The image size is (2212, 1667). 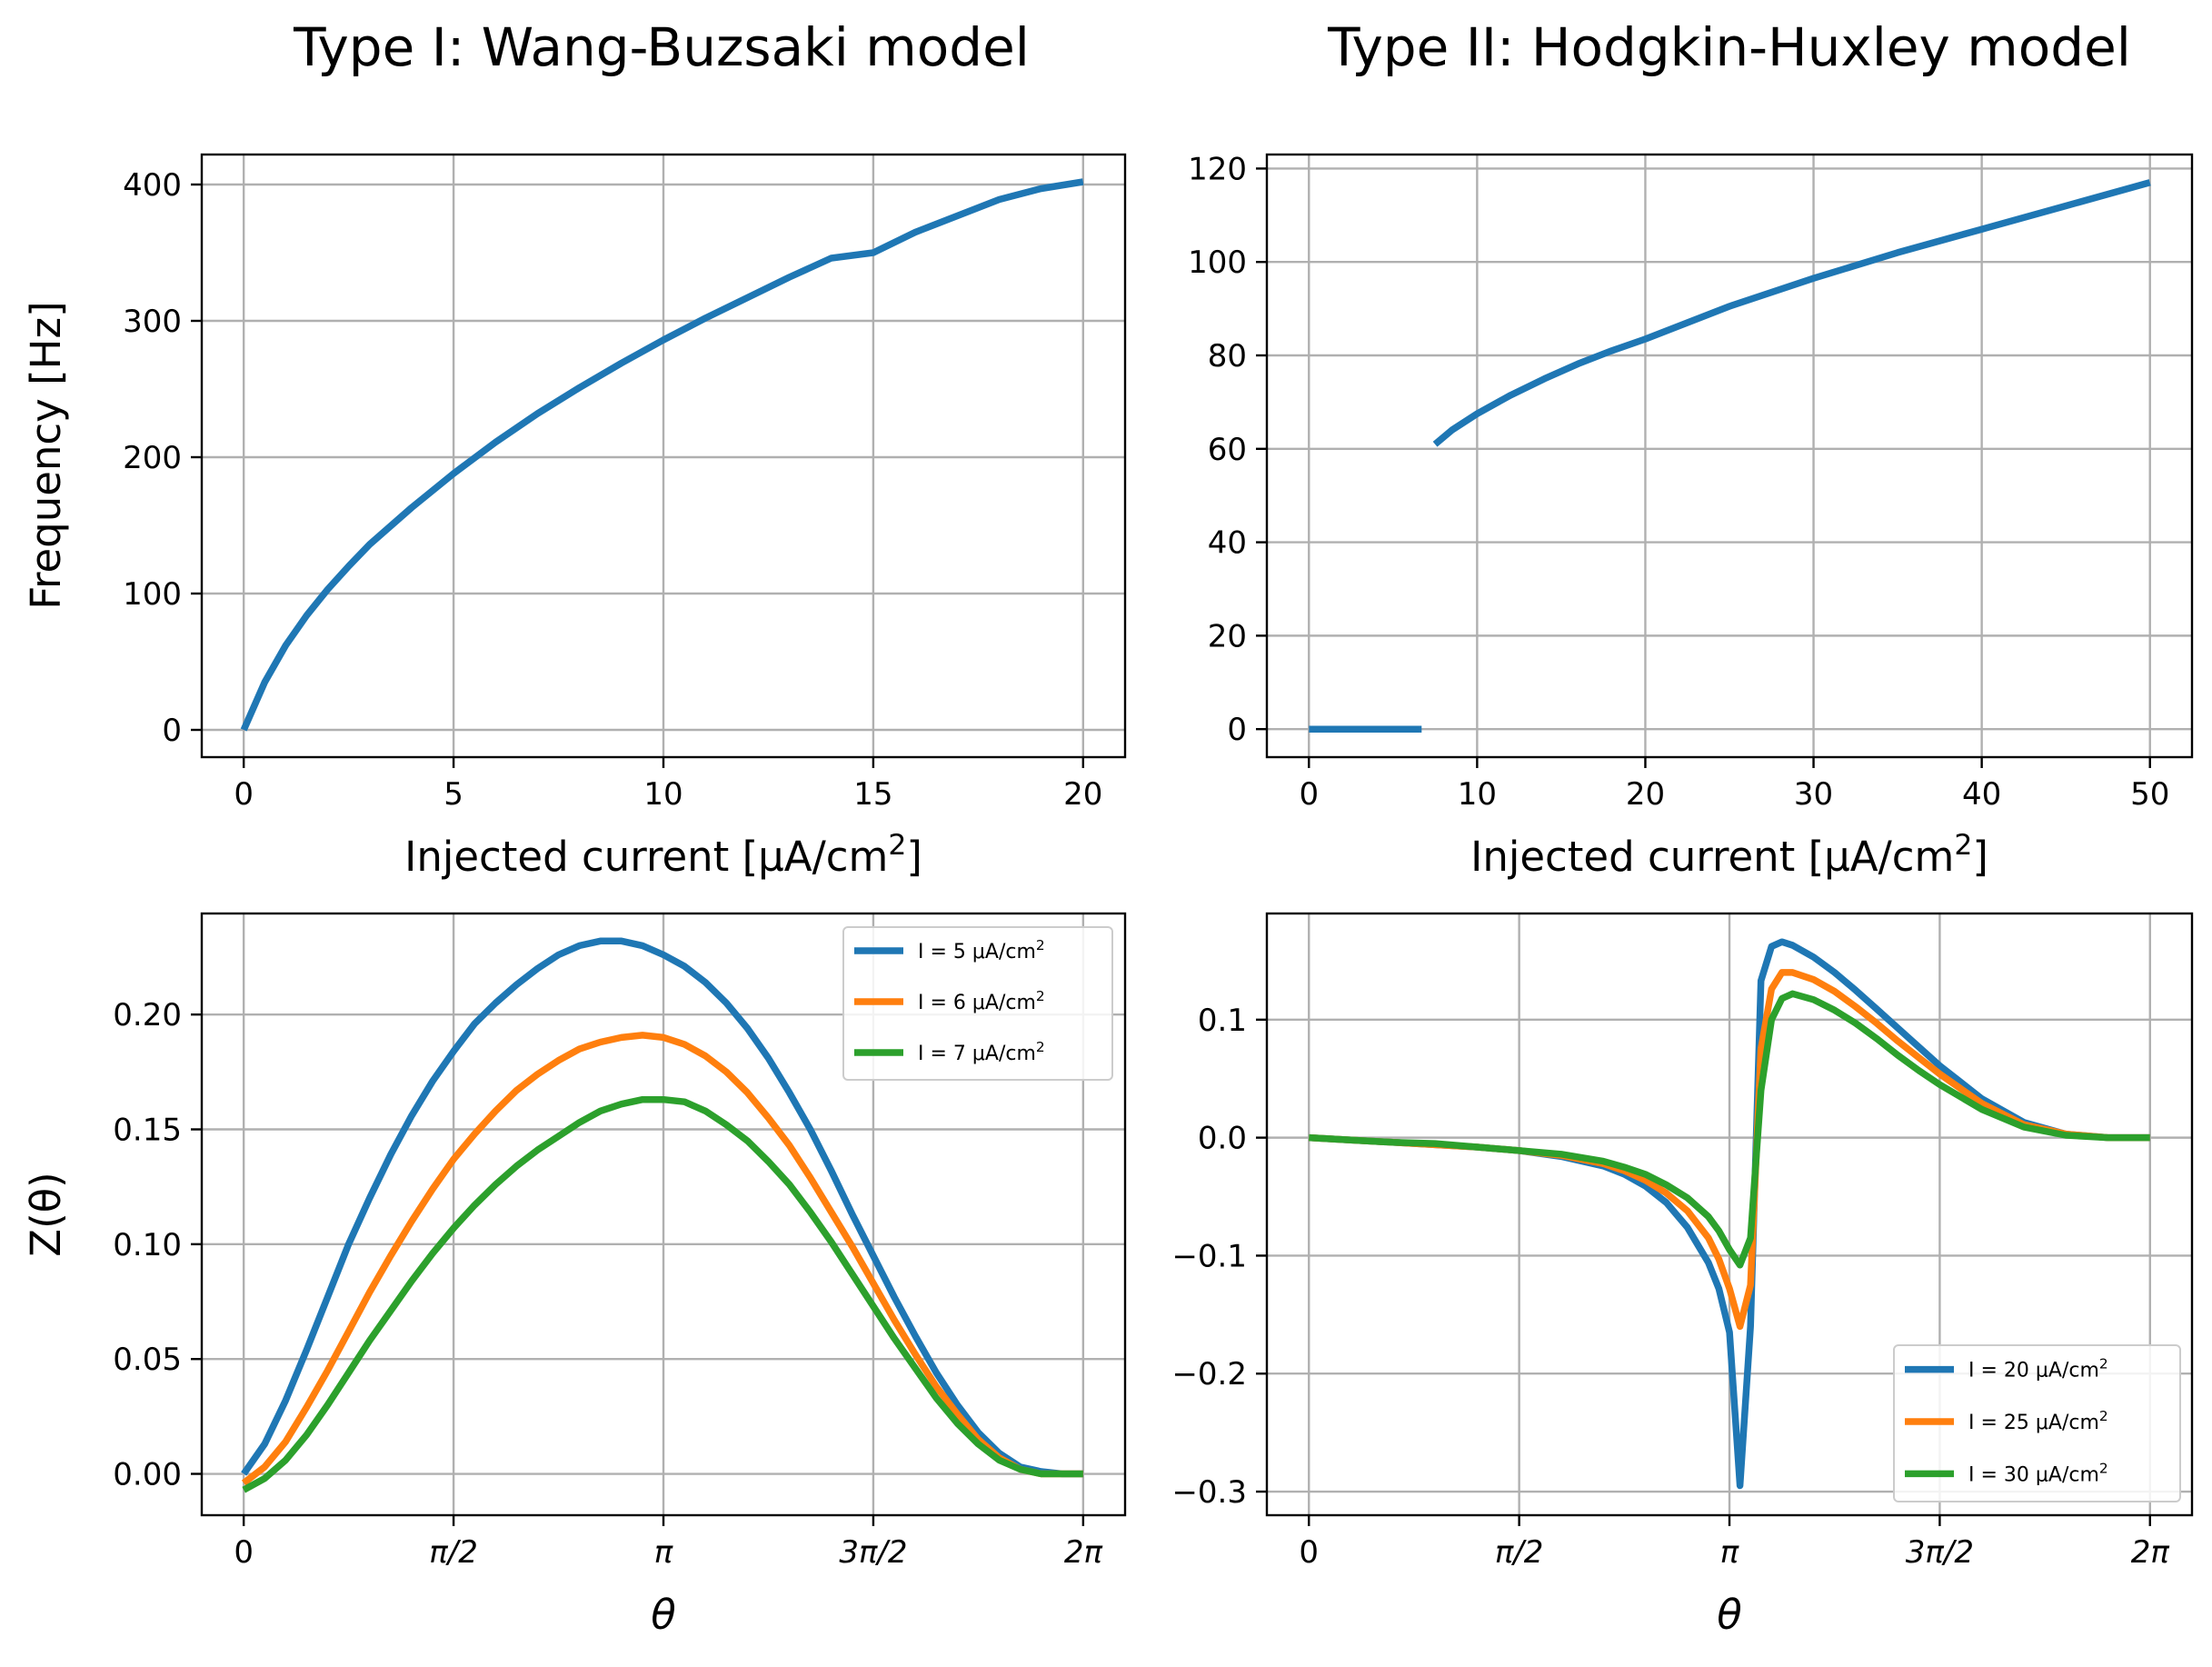 I want to click on y-tick-label: −0.1, so click(x=1209, y=1256).